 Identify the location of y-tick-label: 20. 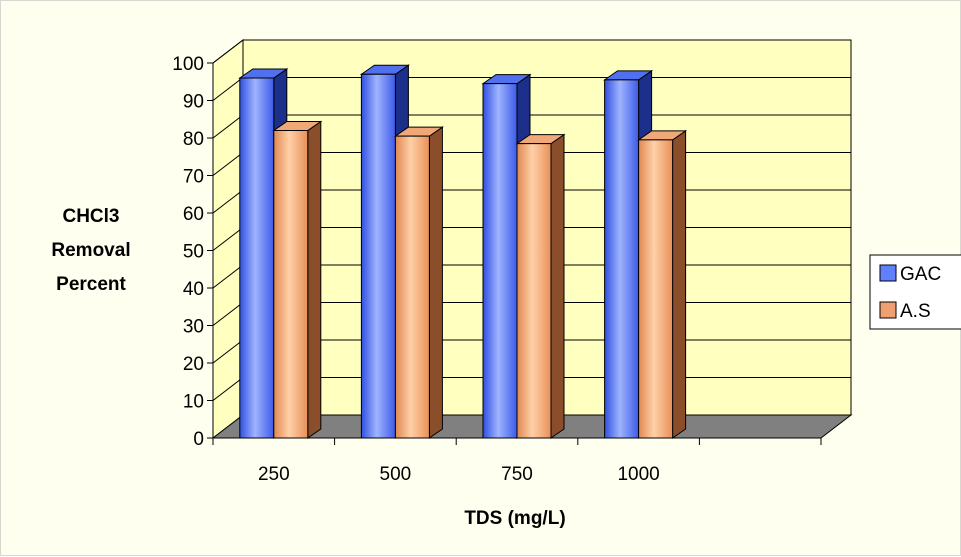
(193, 364).